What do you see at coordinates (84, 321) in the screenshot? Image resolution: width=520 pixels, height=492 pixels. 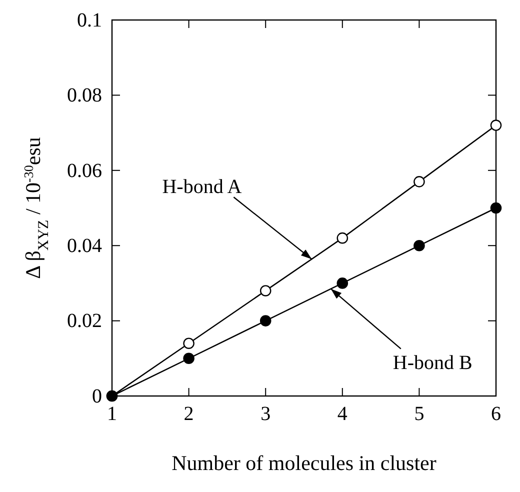 I see `y-tick-label: 0.02` at bounding box center [84, 321].